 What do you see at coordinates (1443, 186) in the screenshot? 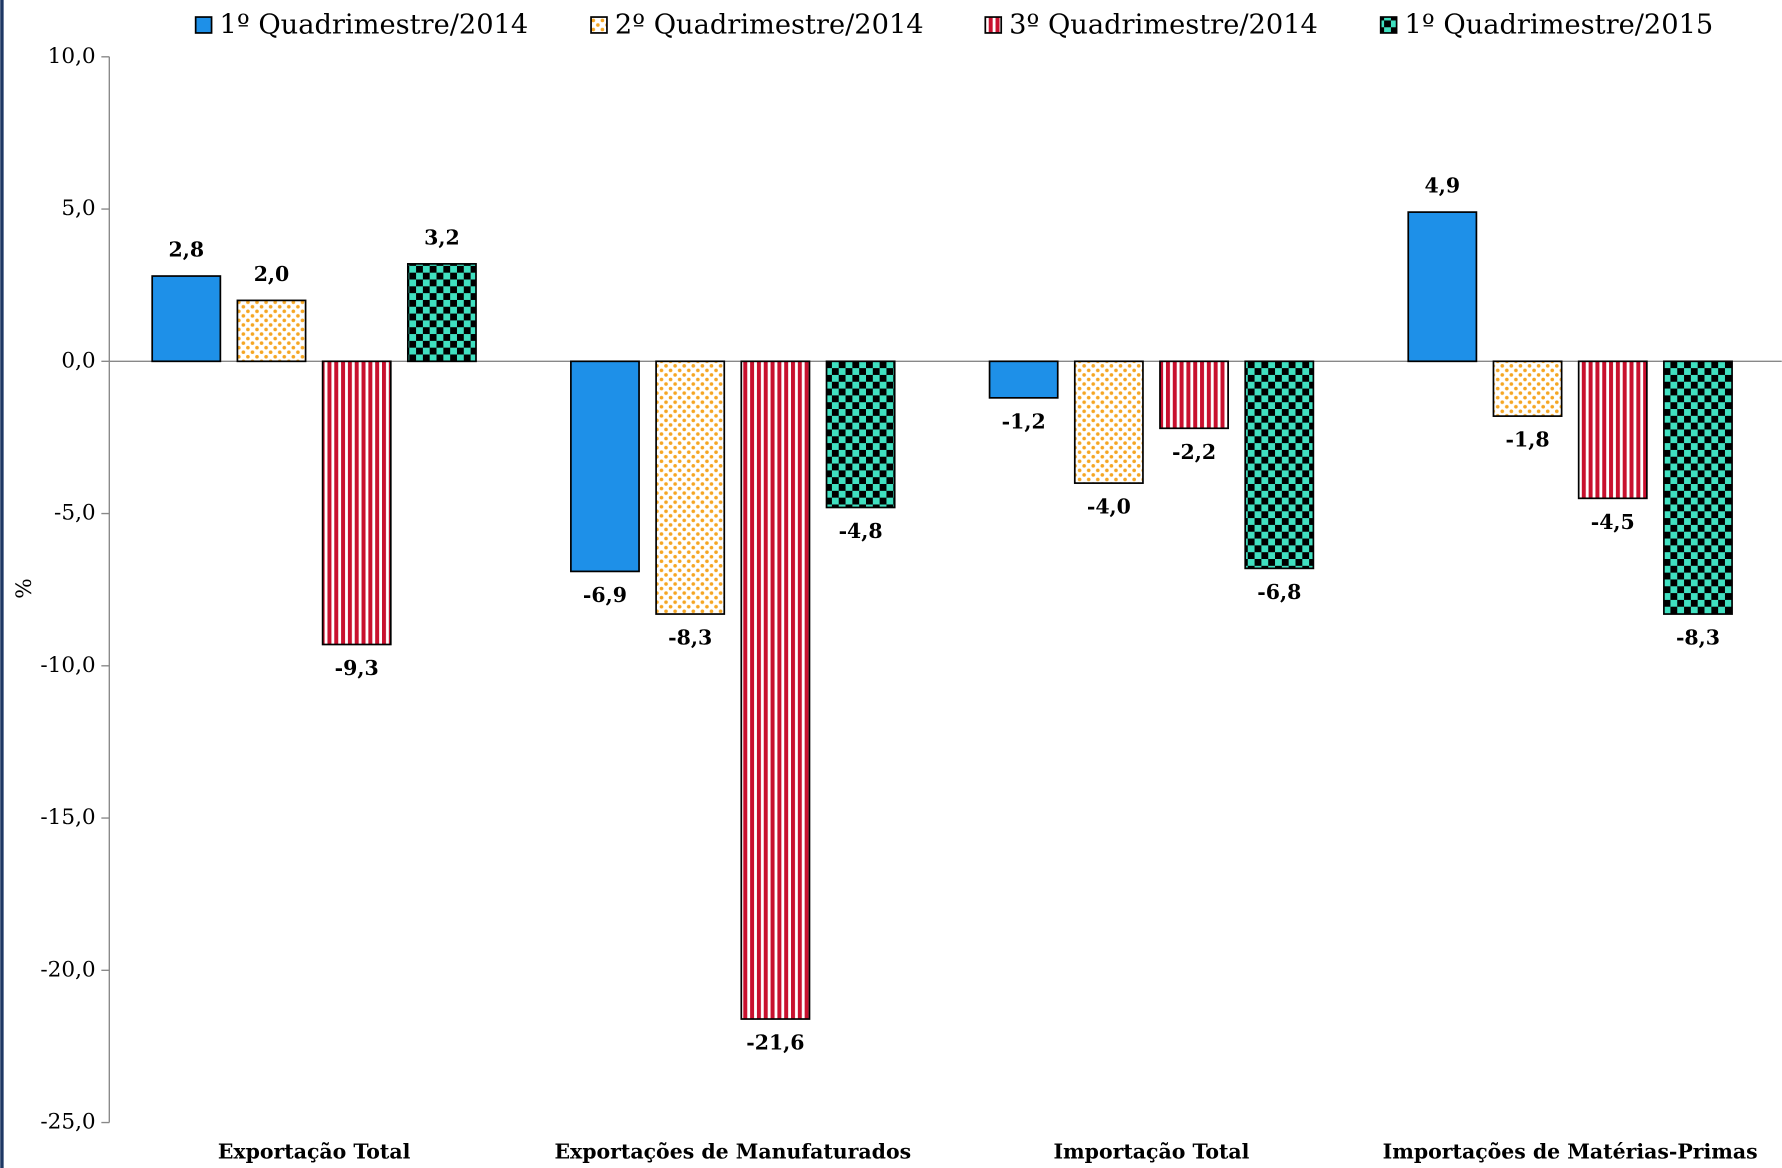
I see `value-label: 4,9` at bounding box center [1443, 186].